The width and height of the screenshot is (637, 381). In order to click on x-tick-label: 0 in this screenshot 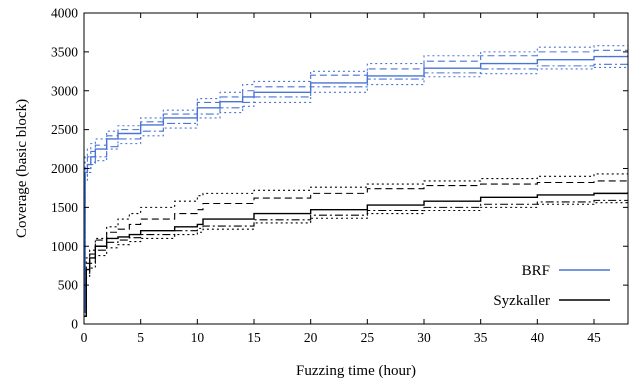, I will do `click(84, 337)`.